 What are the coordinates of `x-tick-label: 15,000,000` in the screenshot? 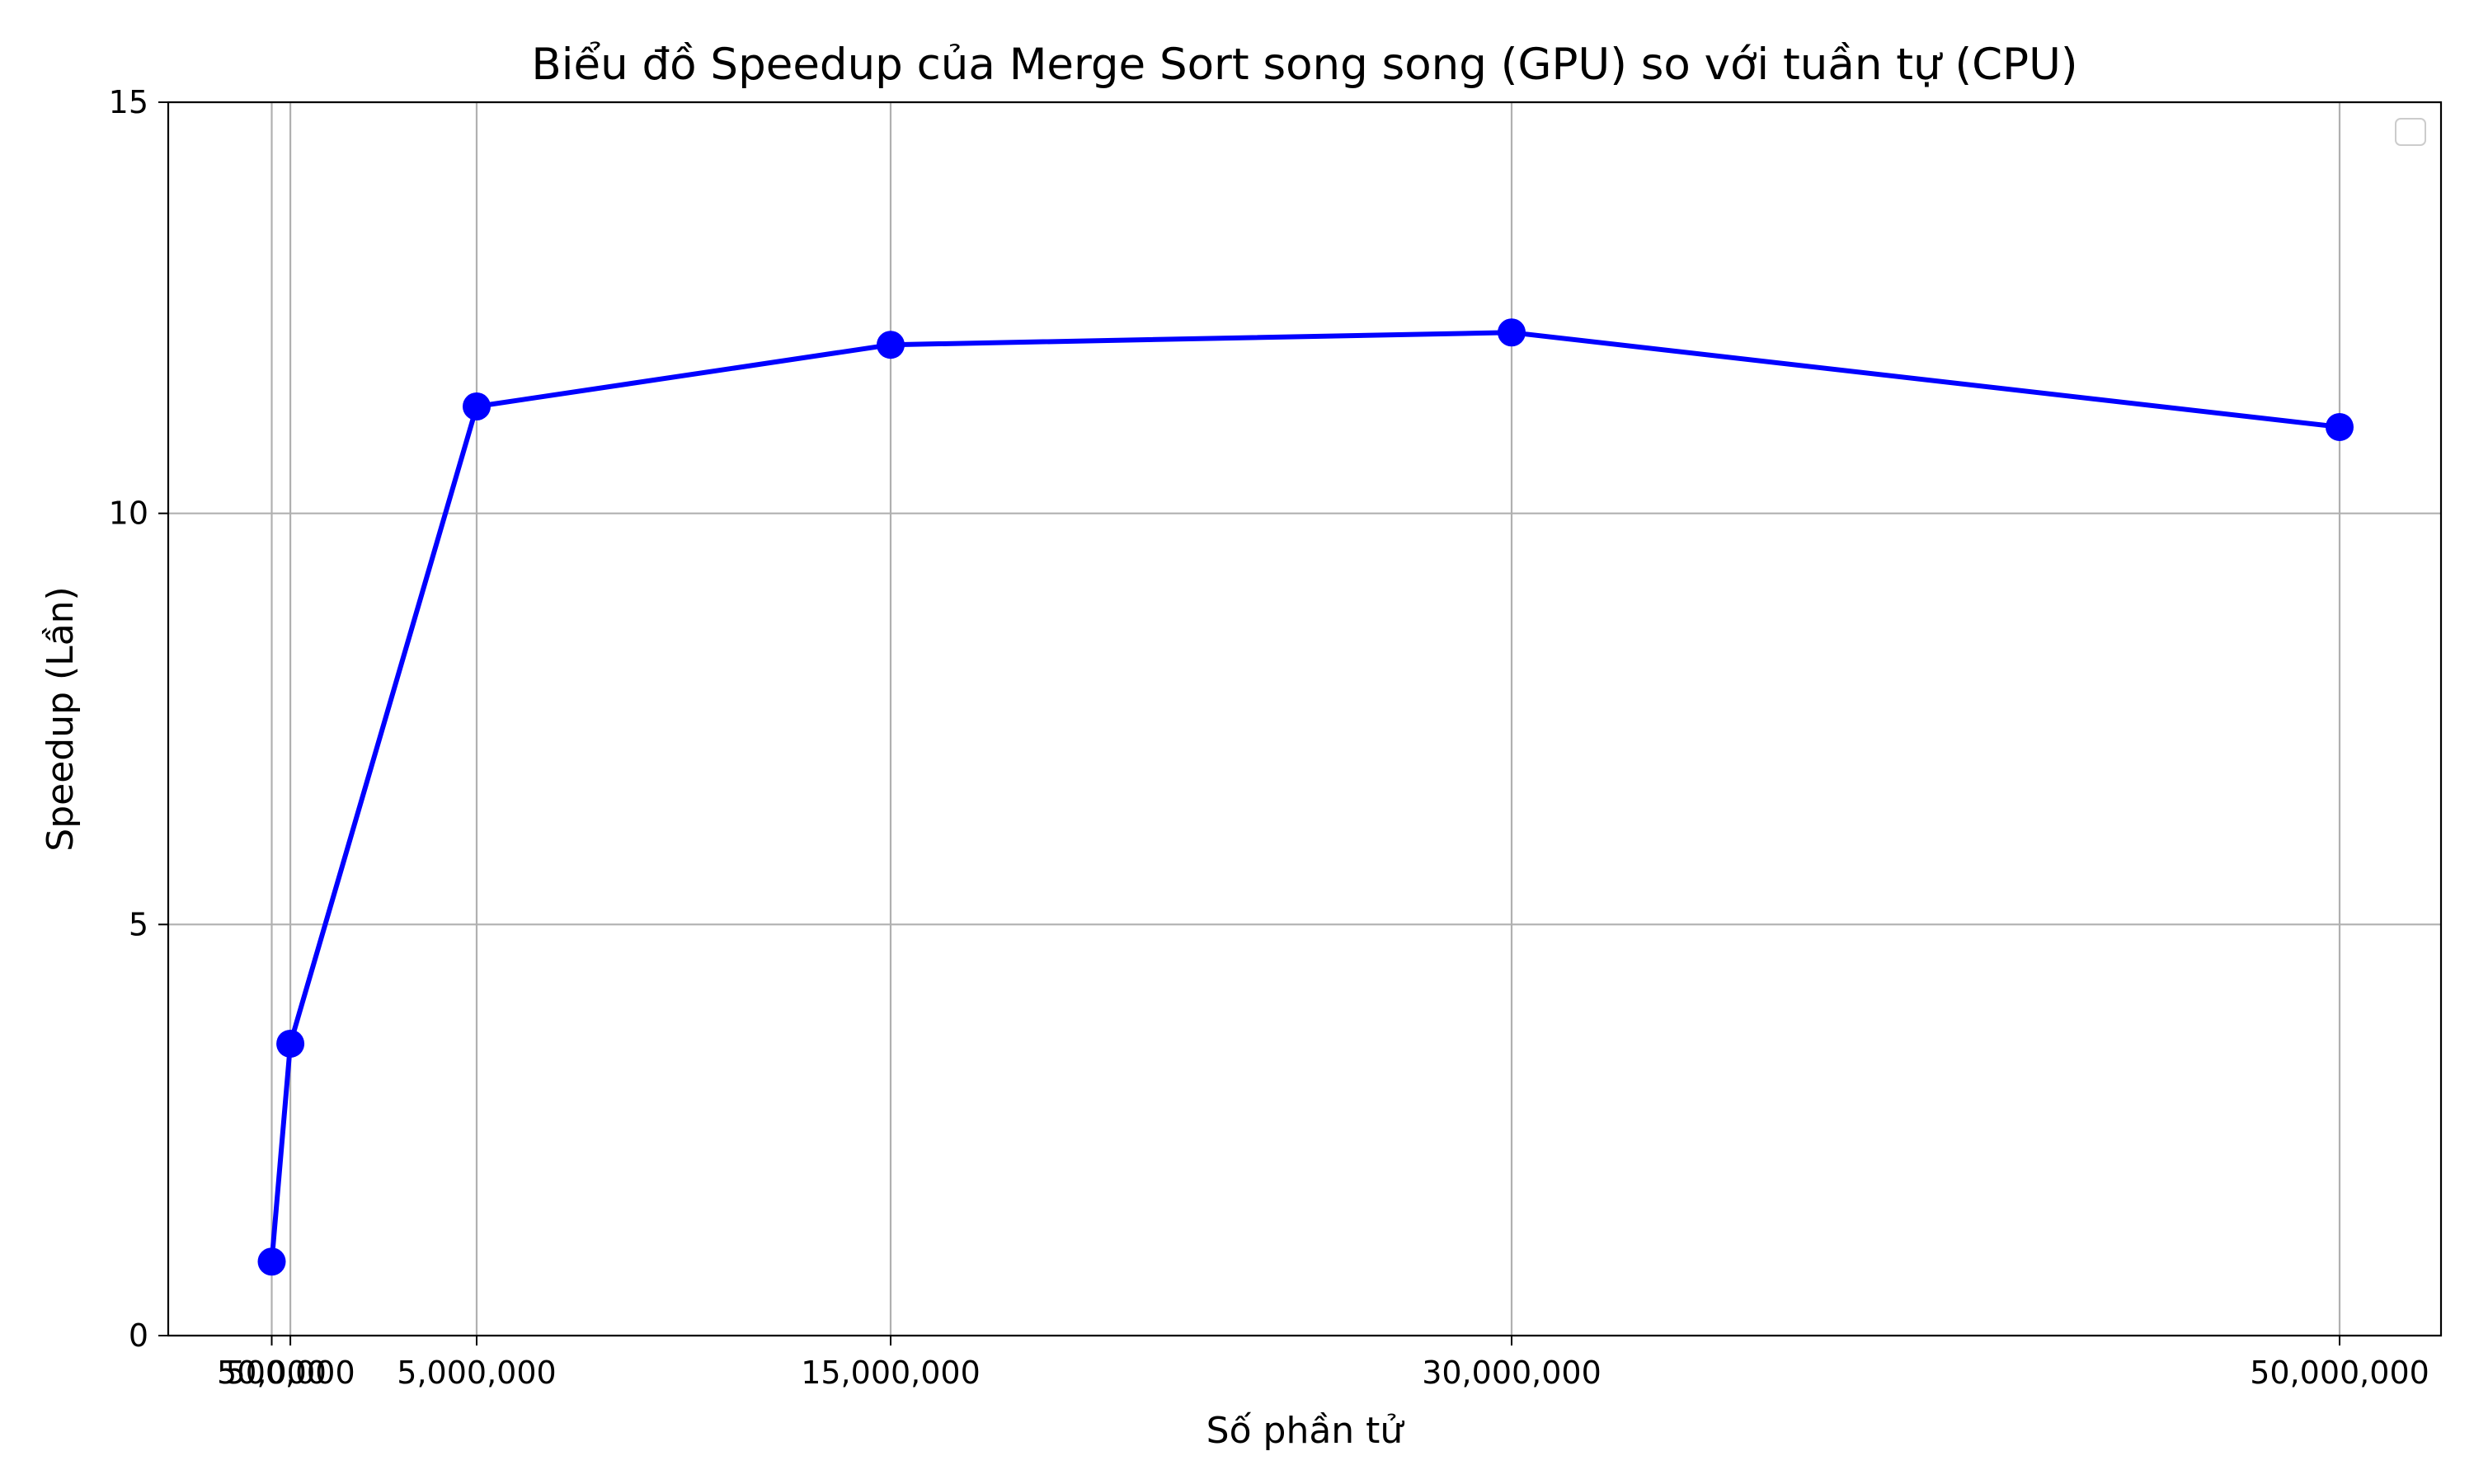 It's located at (891, 1373).